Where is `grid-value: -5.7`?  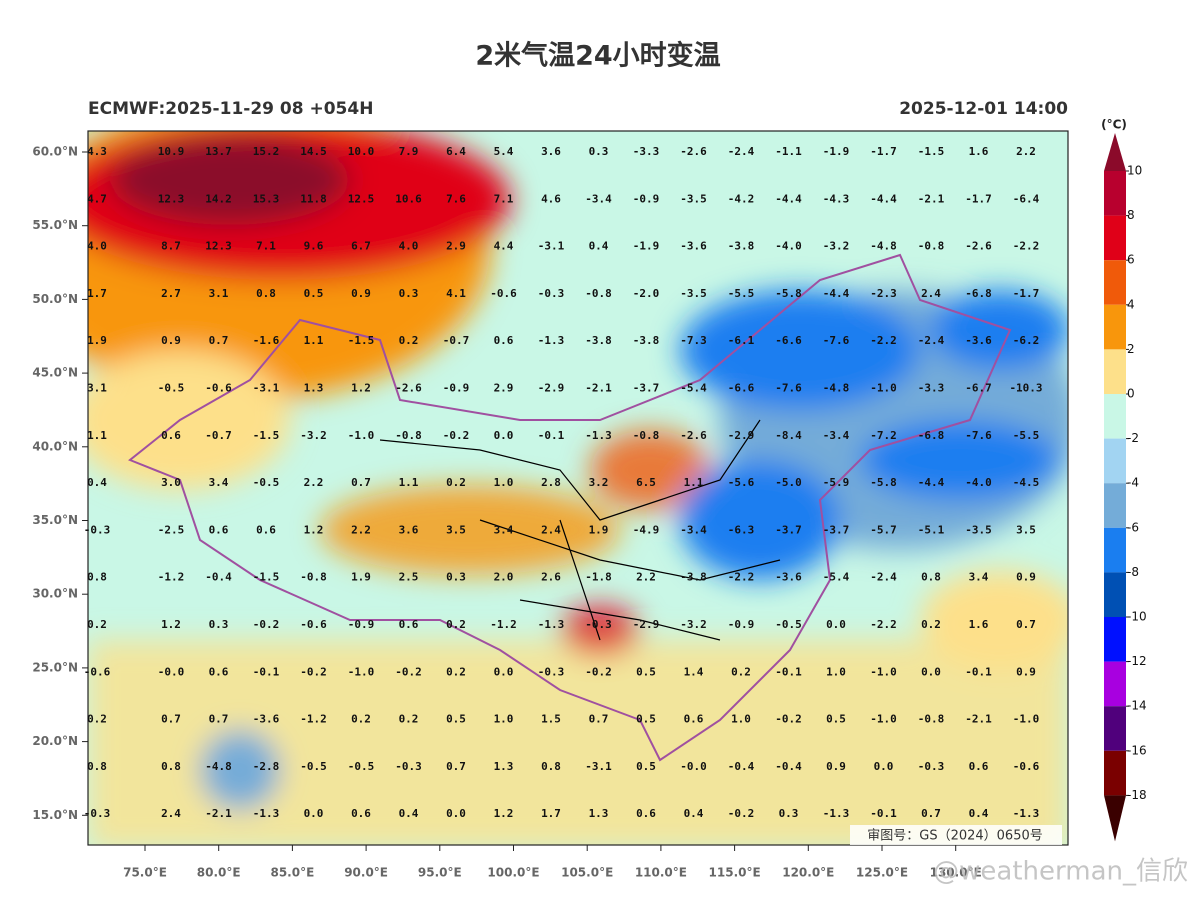
grid-value: -5.7 is located at coordinates (883, 529).